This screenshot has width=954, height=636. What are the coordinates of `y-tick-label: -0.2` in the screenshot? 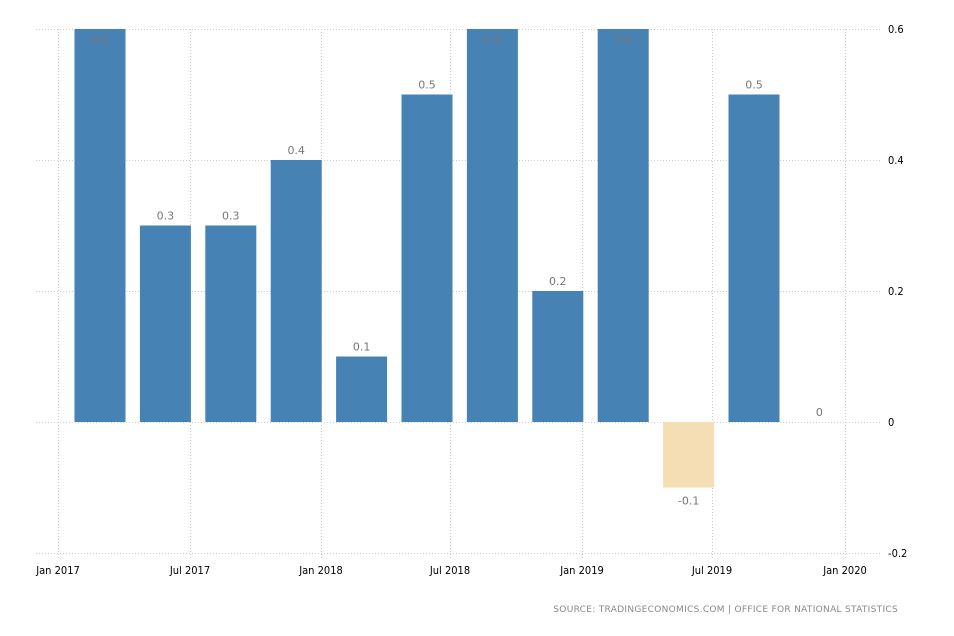 It's located at (897, 553).